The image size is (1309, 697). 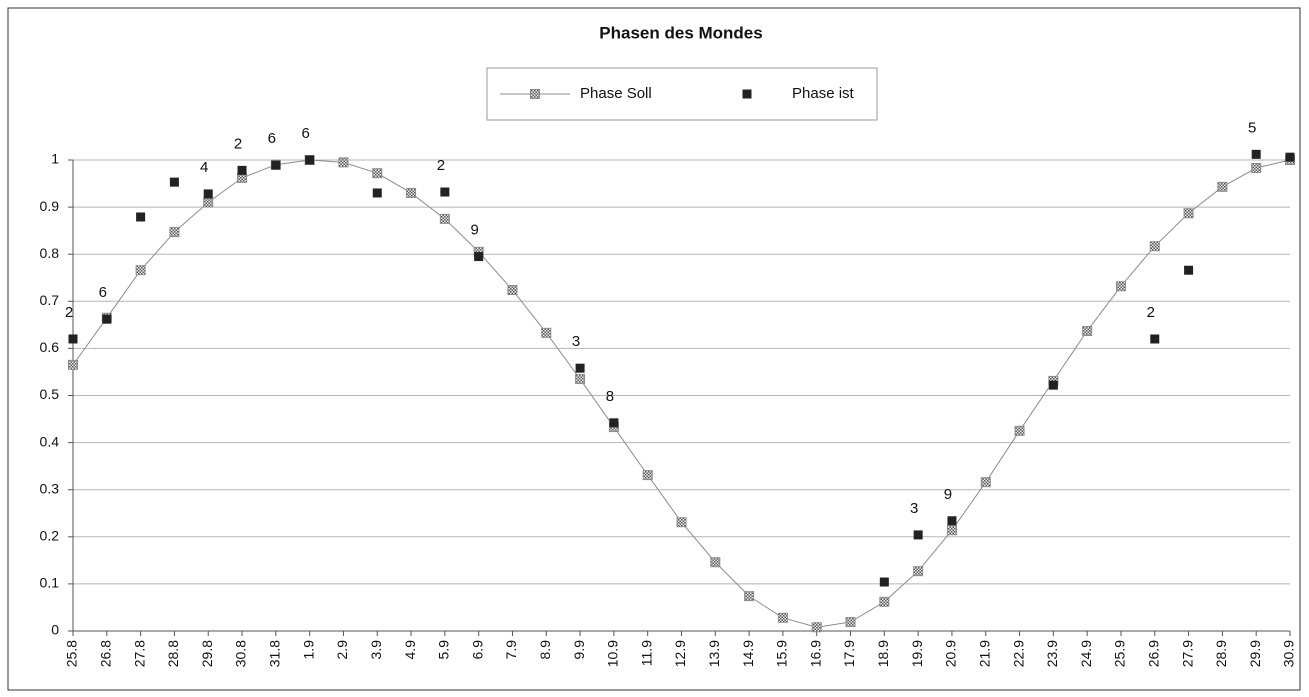 What do you see at coordinates (50, 488) in the screenshot?
I see `y-tick-label: 0.3` at bounding box center [50, 488].